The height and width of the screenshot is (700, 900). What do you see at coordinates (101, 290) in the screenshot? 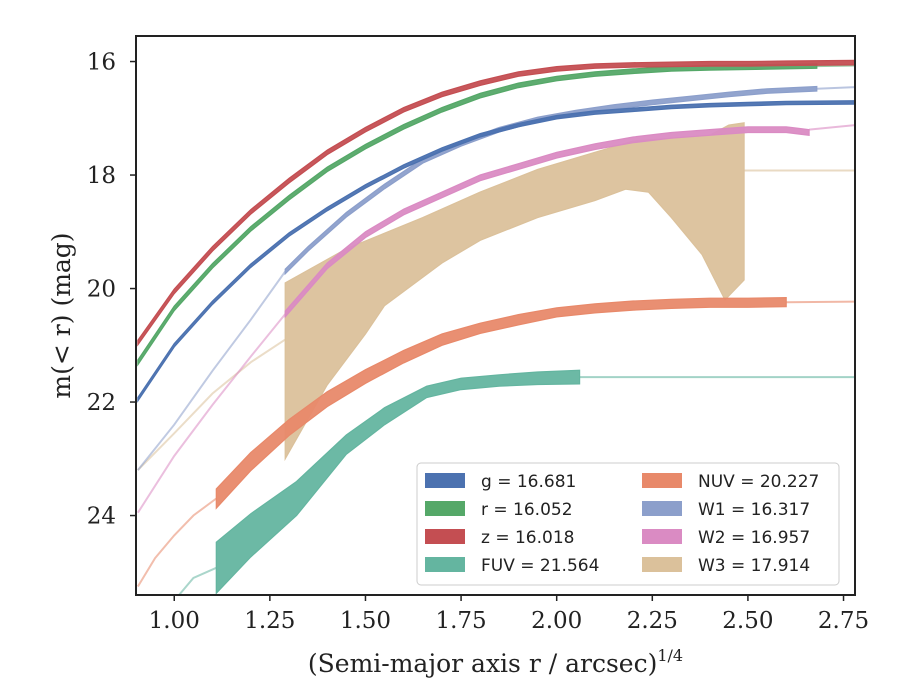
I see `y-tick-label: 20` at bounding box center [101, 290].